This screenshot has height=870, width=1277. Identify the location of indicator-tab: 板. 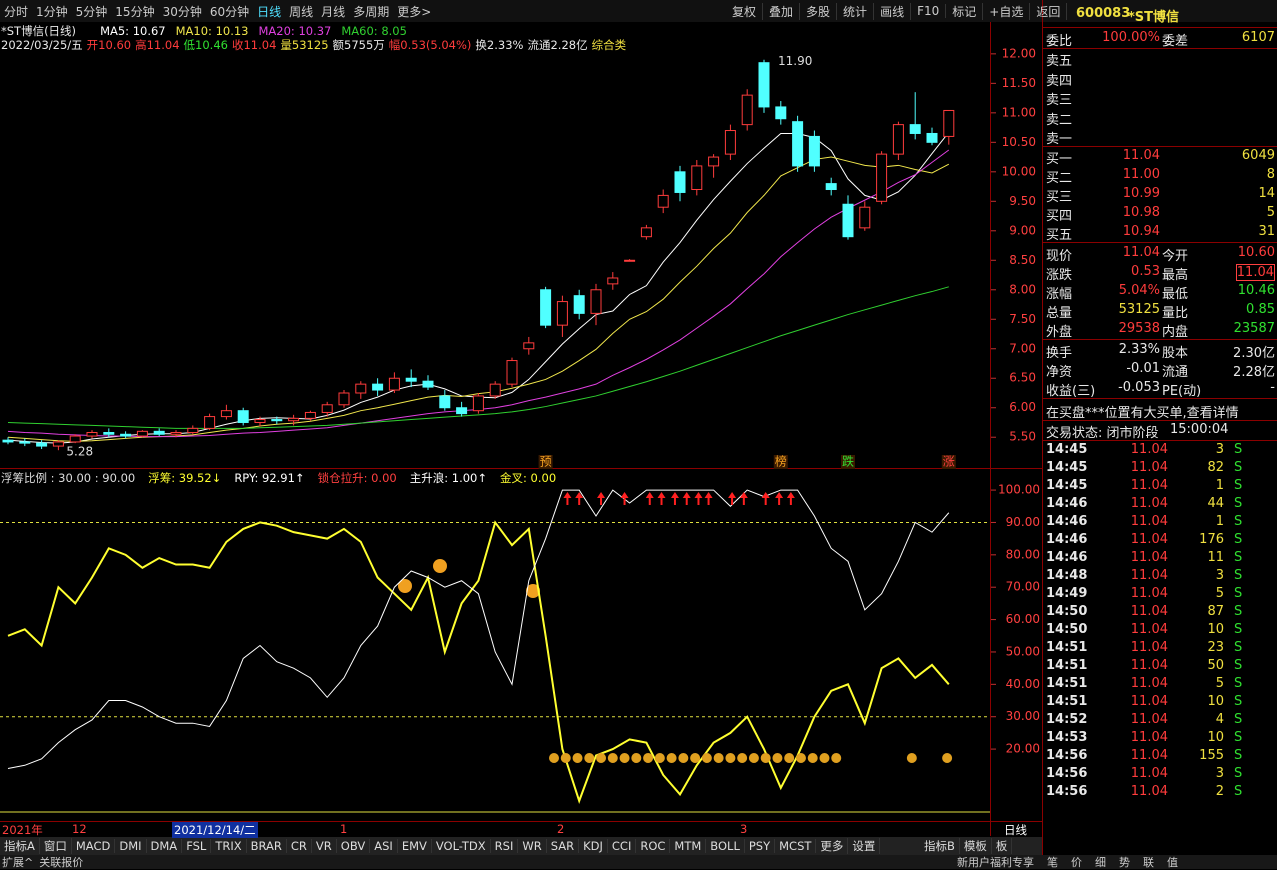
(1002, 846).